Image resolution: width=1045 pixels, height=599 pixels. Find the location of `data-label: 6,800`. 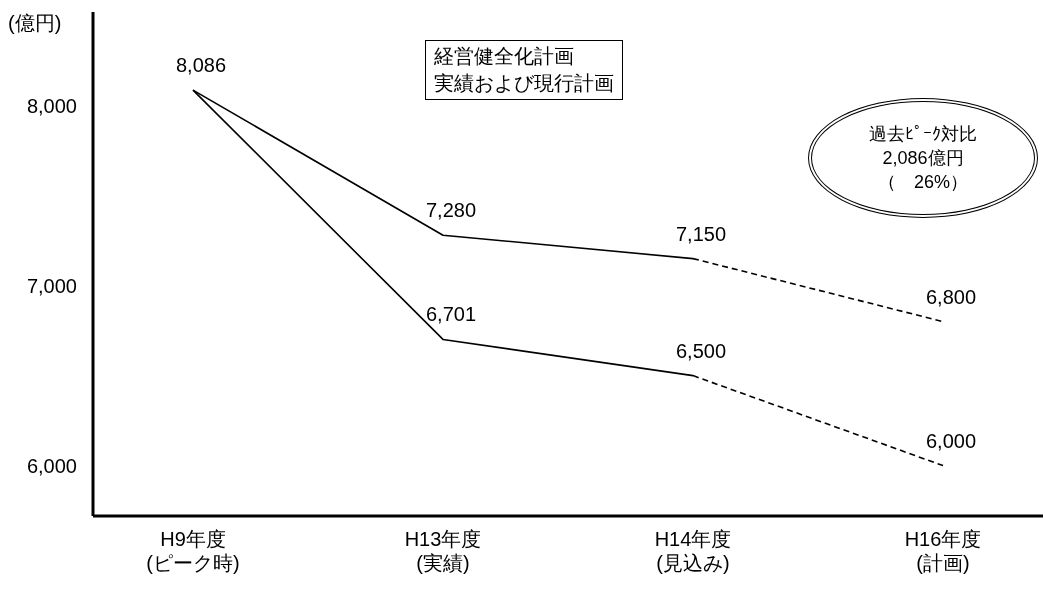

data-label: 6,800 is located at coordinates (951, 296).